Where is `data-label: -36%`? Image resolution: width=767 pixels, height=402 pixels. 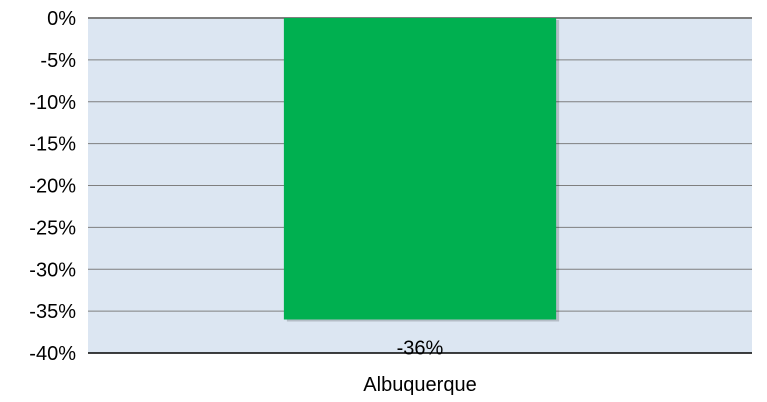 data-label: -36% is located at coordinates (420, 349).